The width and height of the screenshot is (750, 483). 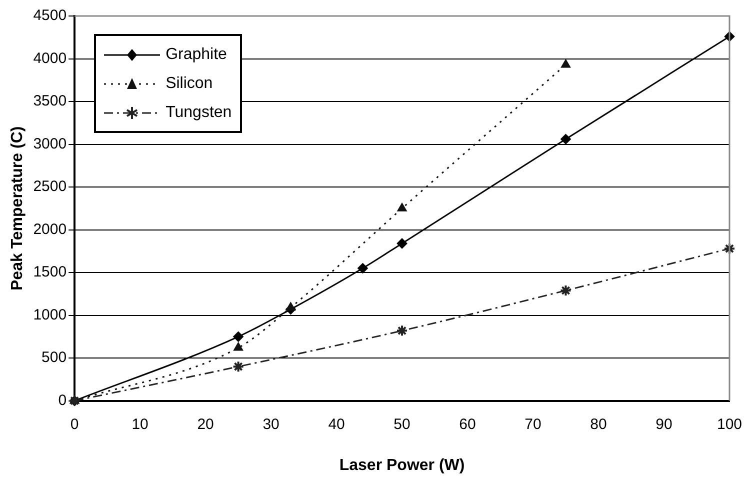 I want to click on x-tick-label: 10, so click(x=140, y=424).